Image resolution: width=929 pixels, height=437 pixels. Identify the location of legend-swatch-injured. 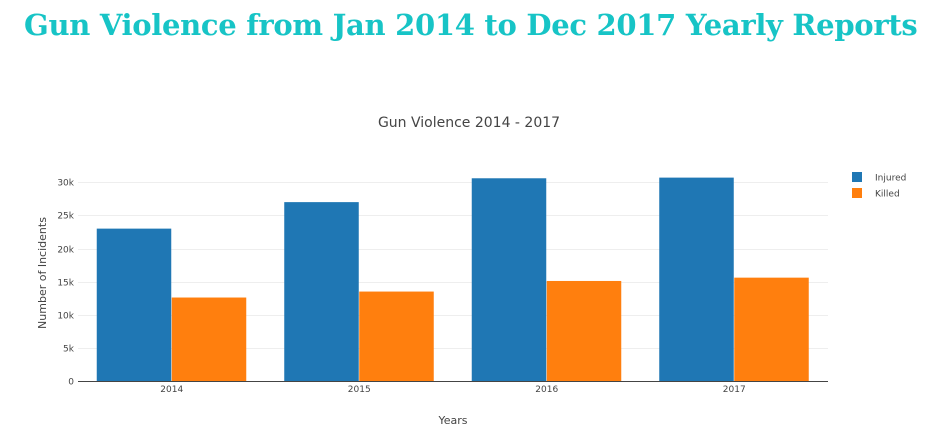
(857, 177).